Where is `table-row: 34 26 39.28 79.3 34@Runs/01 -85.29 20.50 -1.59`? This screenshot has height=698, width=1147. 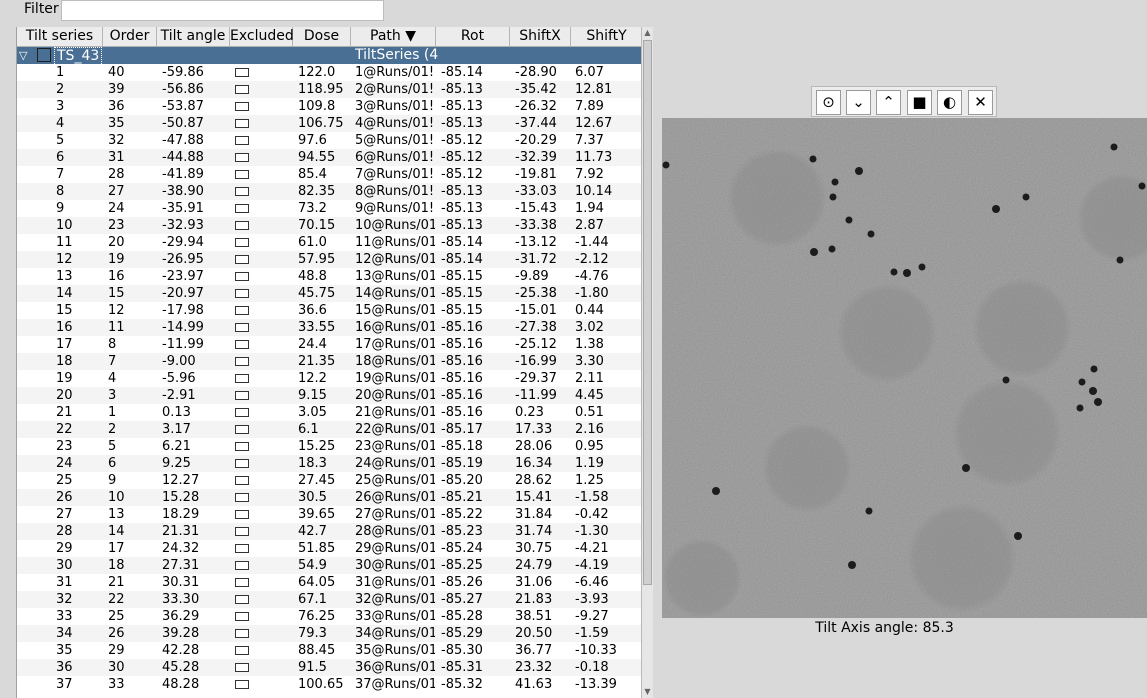
table-row: 34 26 39.28 79.3 34@Runs/01 -85.29 20.50 -1.59 is located at coordinates (329, 633).